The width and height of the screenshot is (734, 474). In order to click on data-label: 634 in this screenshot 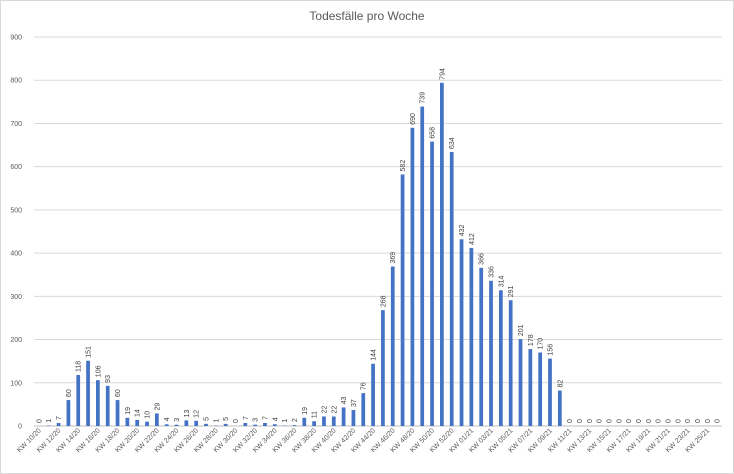, I will do `click(452, 143)`.